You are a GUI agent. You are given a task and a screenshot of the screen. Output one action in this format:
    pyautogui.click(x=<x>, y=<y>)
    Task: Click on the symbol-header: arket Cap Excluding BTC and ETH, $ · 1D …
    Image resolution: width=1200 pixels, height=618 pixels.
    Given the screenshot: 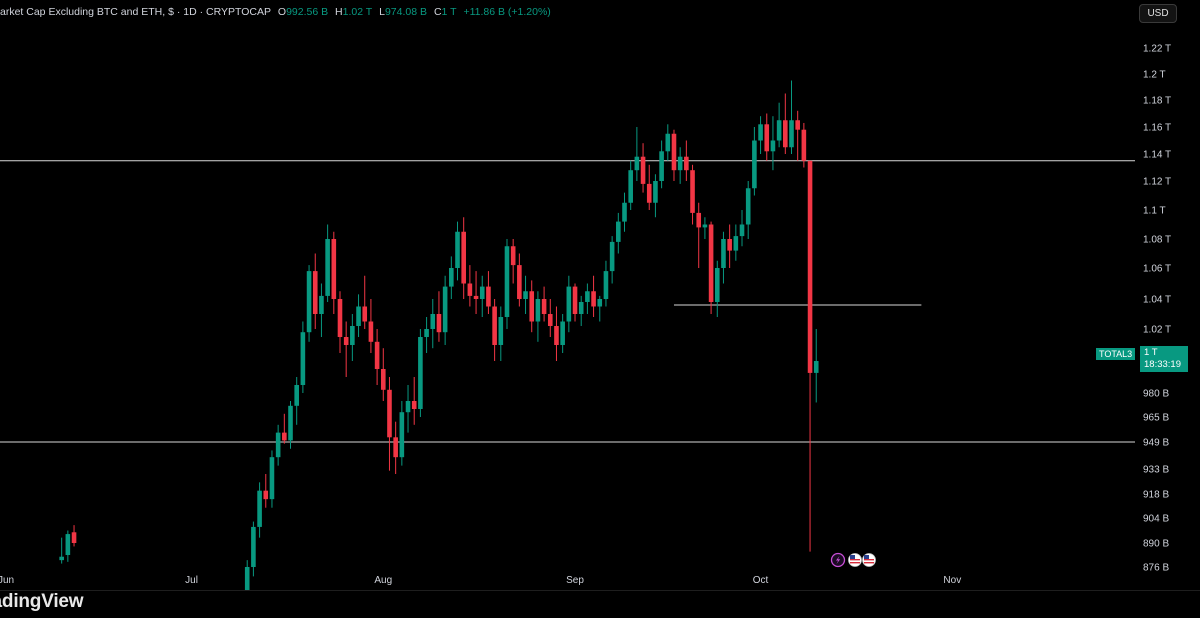 What is the action you would take?
    pyautogui.click(x=275, y=14)
    